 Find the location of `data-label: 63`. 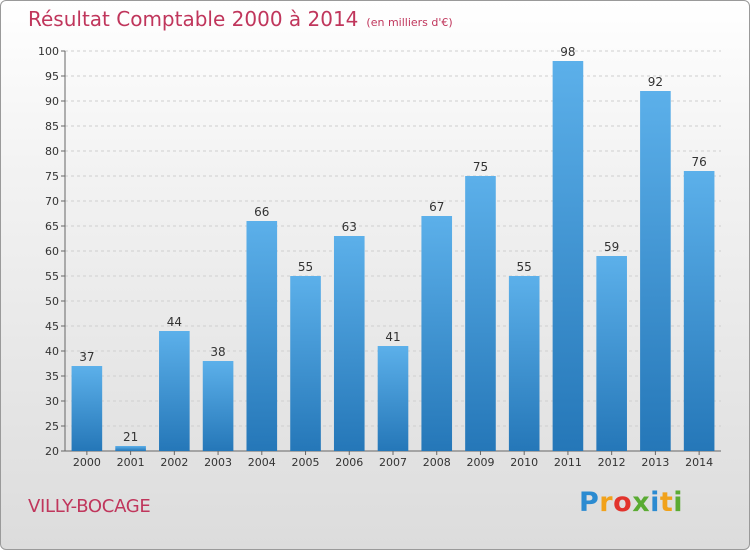

data-label: 63 is located at coordinates (349, 227).